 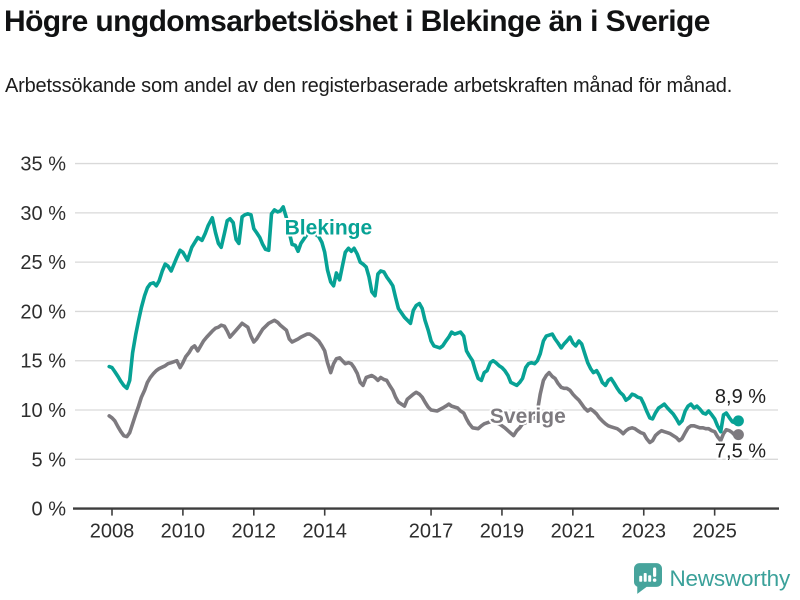 What do you see at coordinates (43, 165) in the screenshot?
I see `y-tick-label: 35 %` at bounding box center [43, 165].